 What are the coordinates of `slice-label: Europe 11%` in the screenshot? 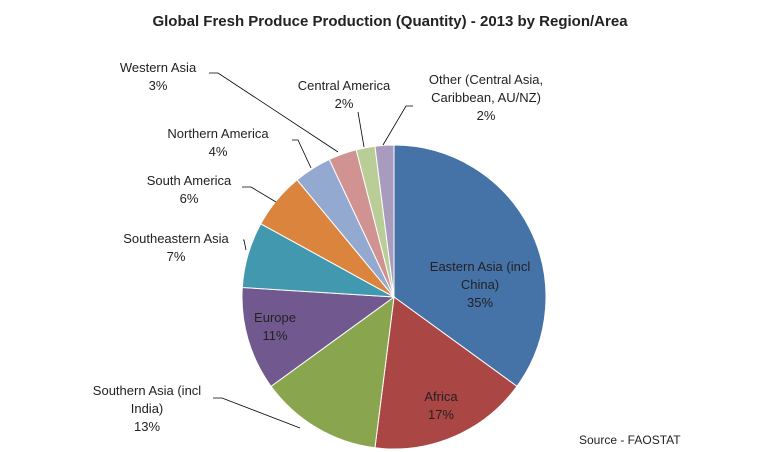 It's located at (275, 327).